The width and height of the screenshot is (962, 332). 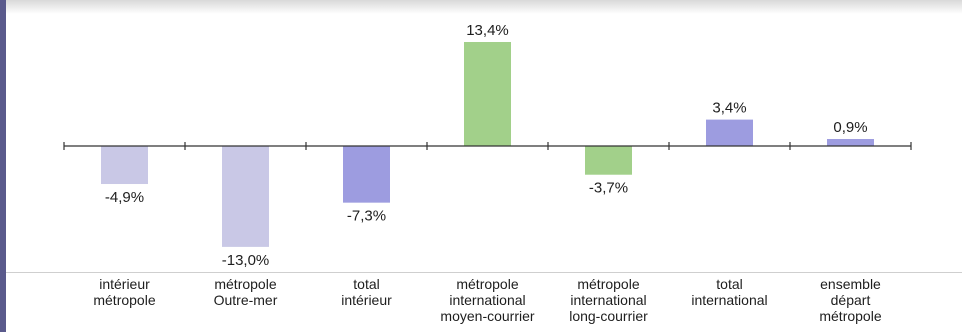 I want to click on value-label-1: -13,0%, so click(x=246, y=260).